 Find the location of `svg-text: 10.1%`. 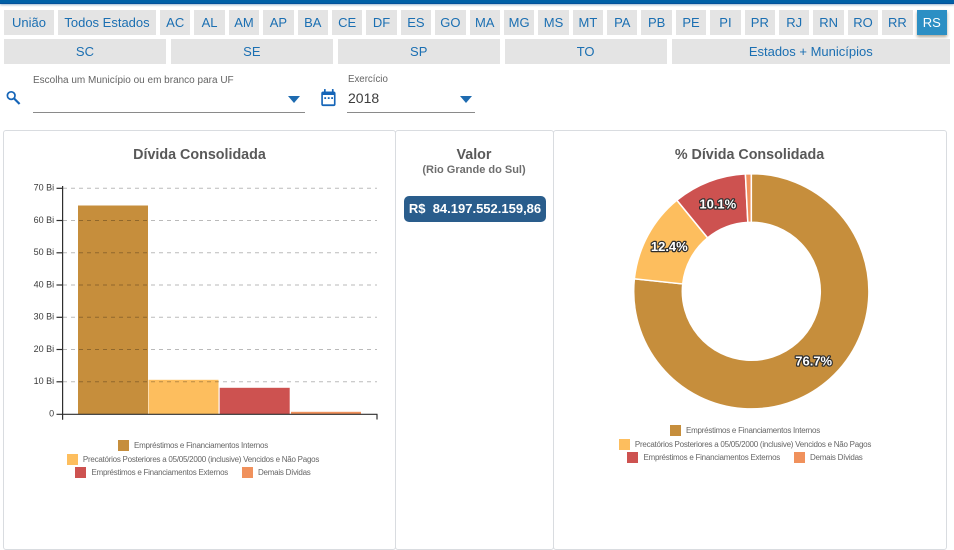

svg-text: 10.1% is located at coordinates (717, 203).